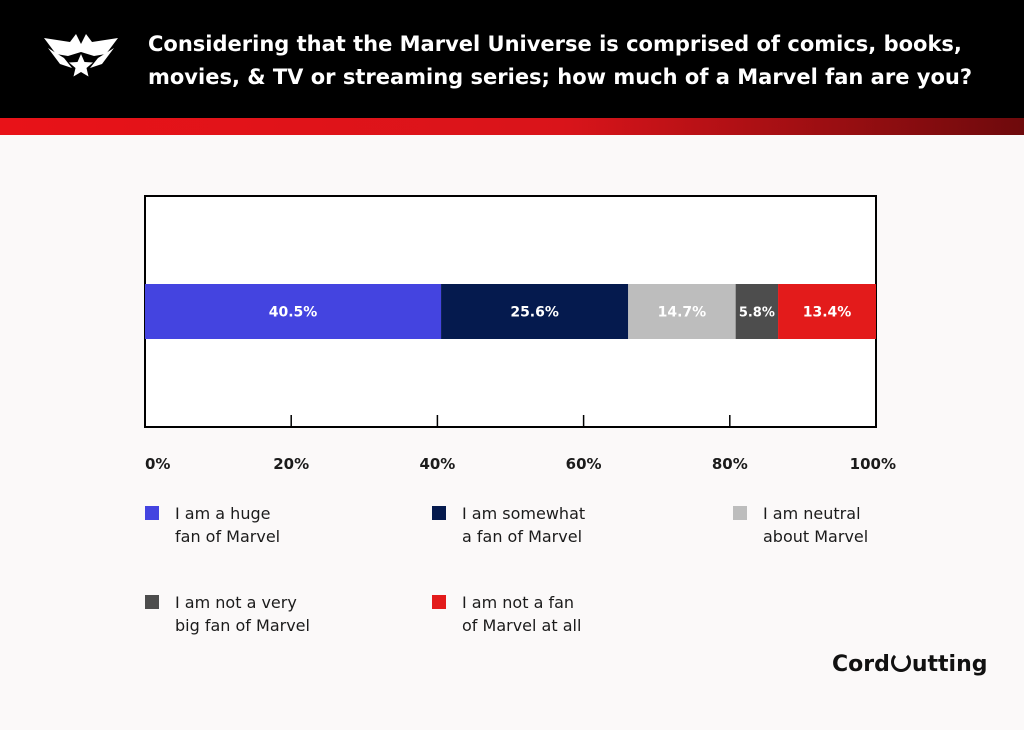 This screenshot has width=1024, height=730. I want to click on legend-label-line: about Marvel, so click(816, 536).